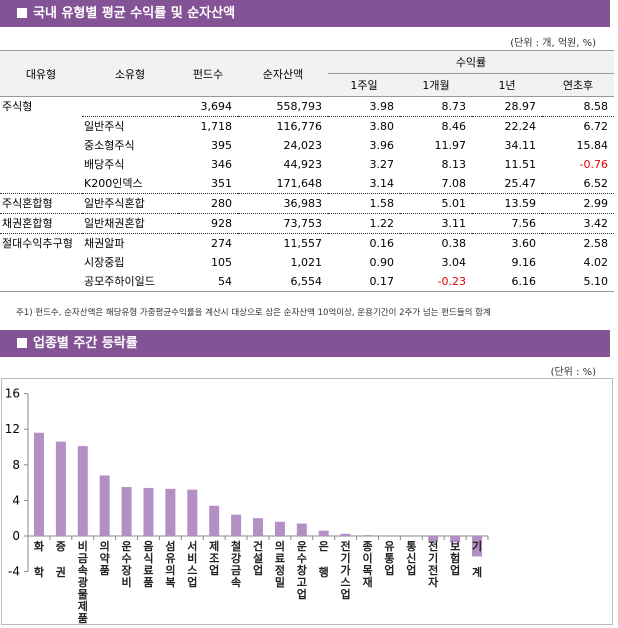 The height and width of the screenshot is (628, 618). Describe the element at coordinates (307, 107) in the screenshot. I see `table-row: 주식형 3,694 558,793 3.98 8.73 28.97 8.58` at that location.